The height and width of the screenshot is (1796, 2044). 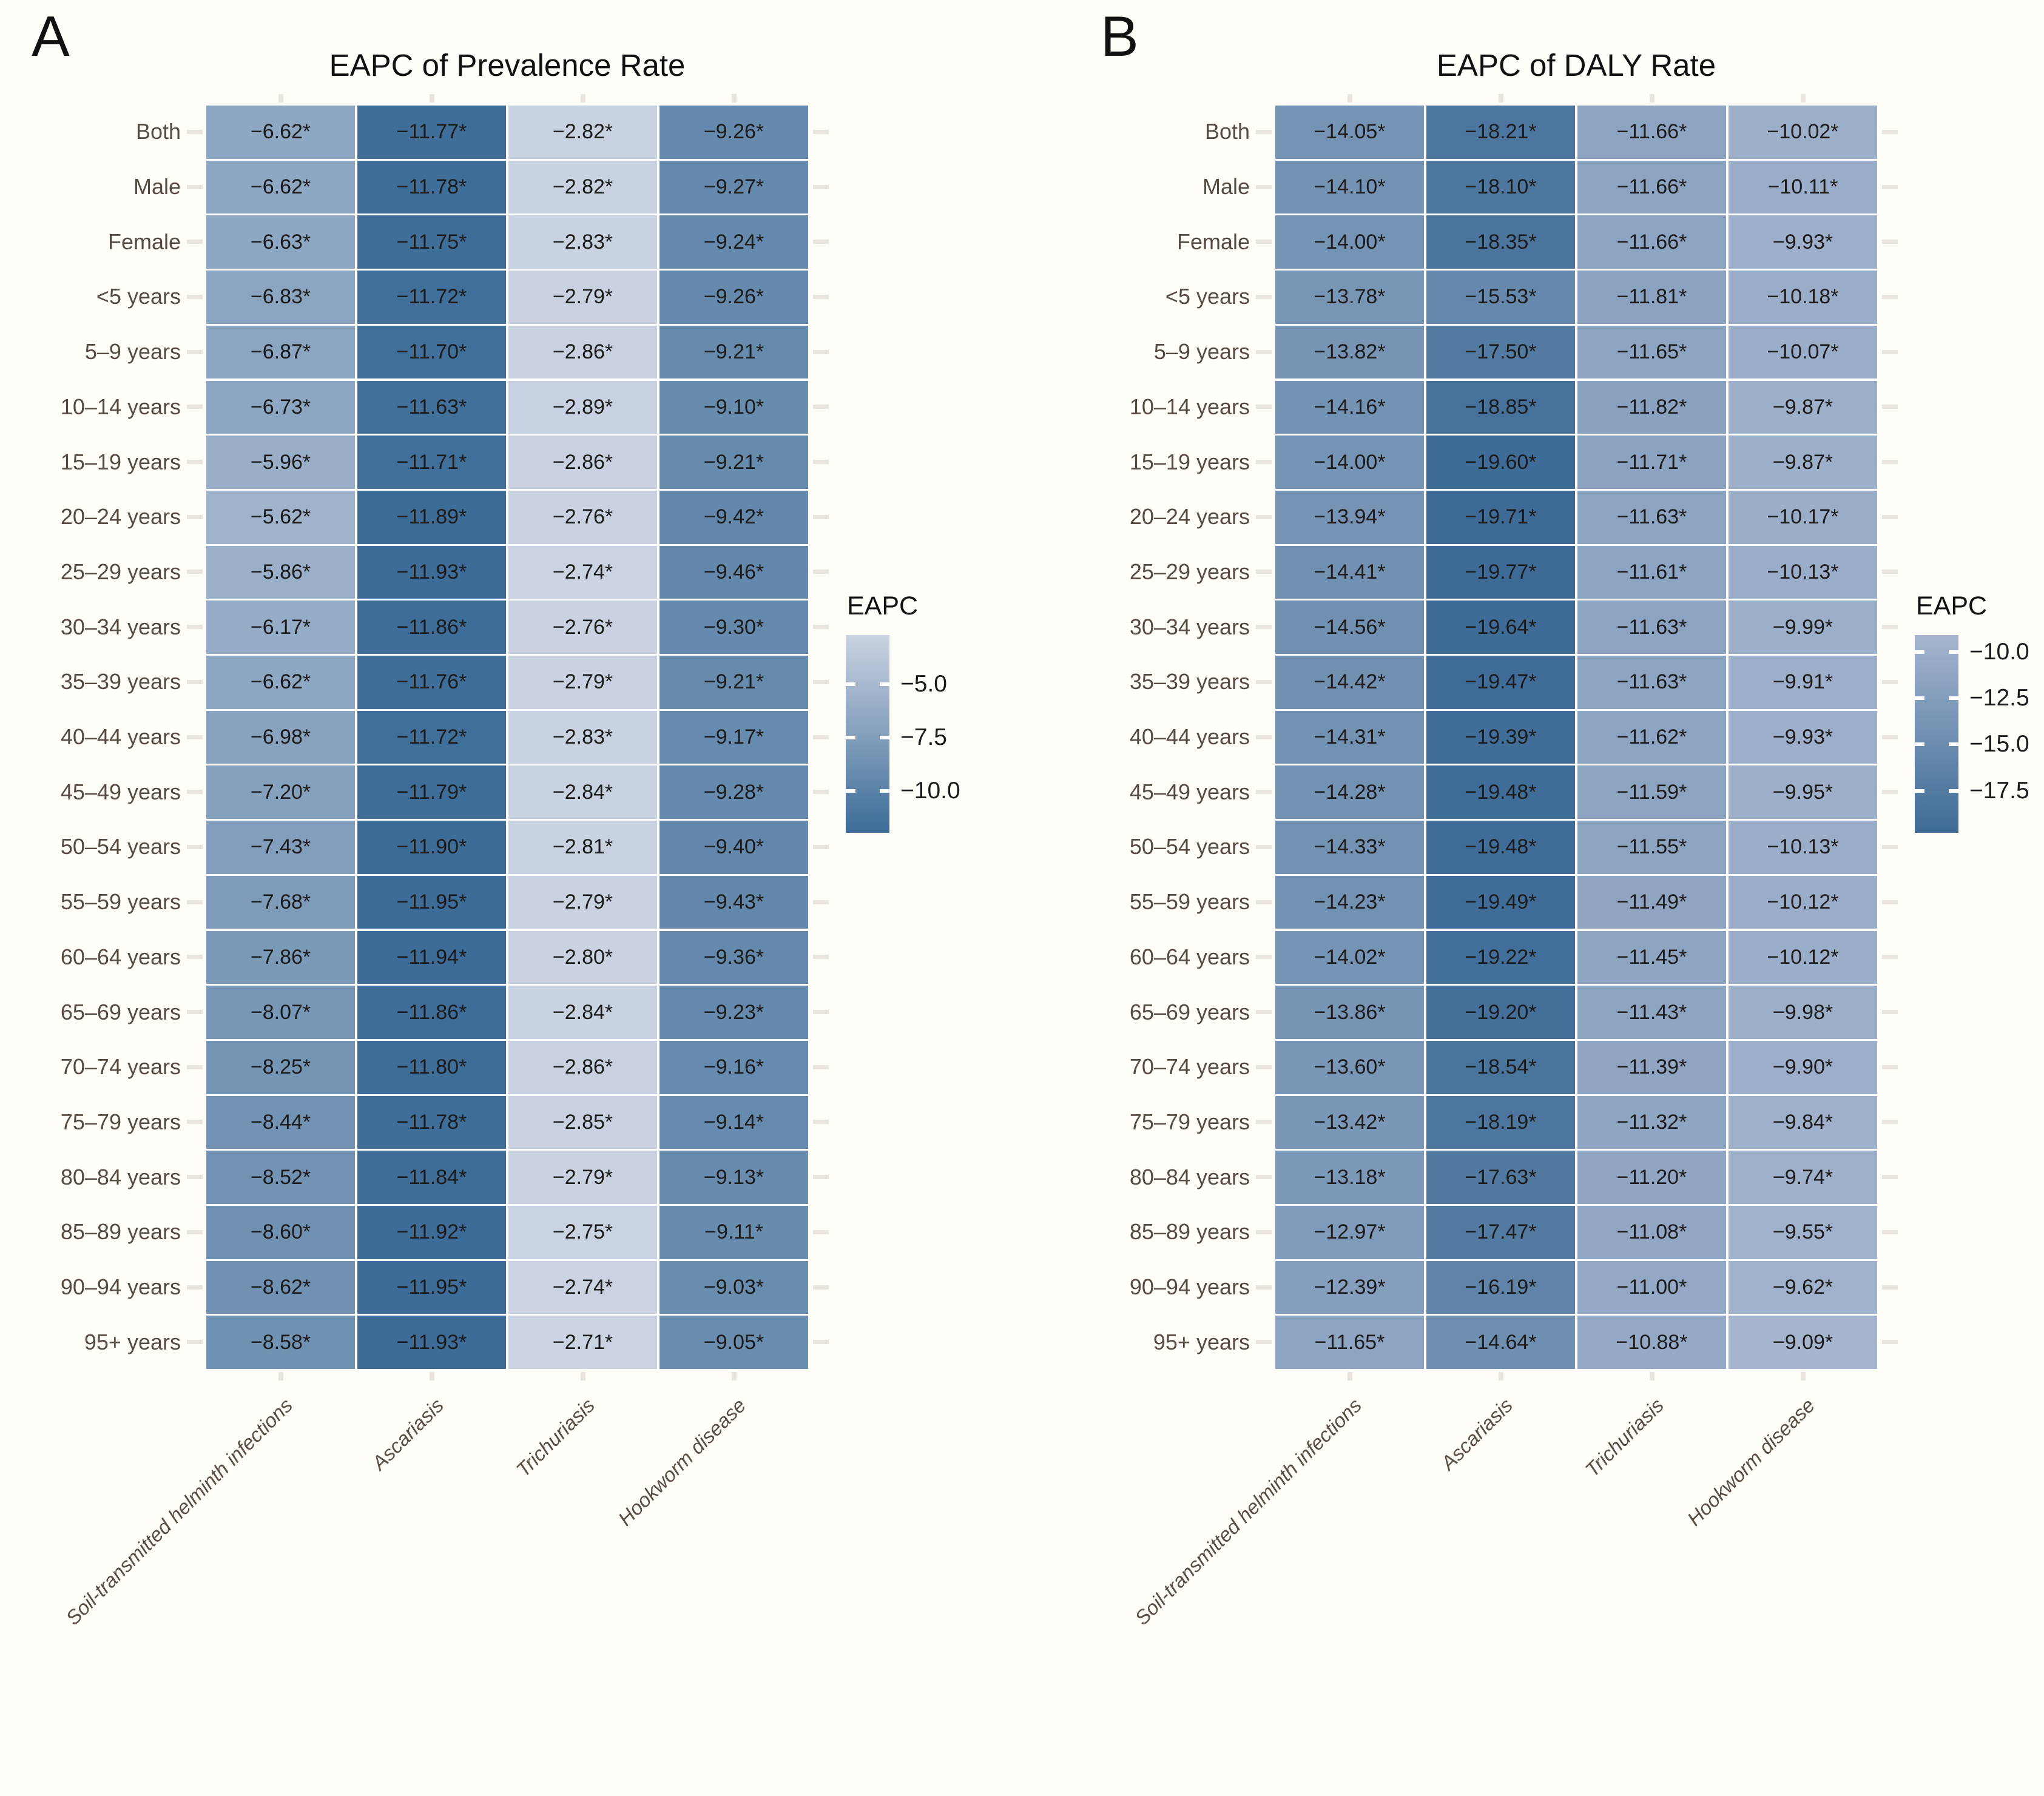 I want to click on heatmap-cell: −9.55*, so click(x=1802, y=1232).